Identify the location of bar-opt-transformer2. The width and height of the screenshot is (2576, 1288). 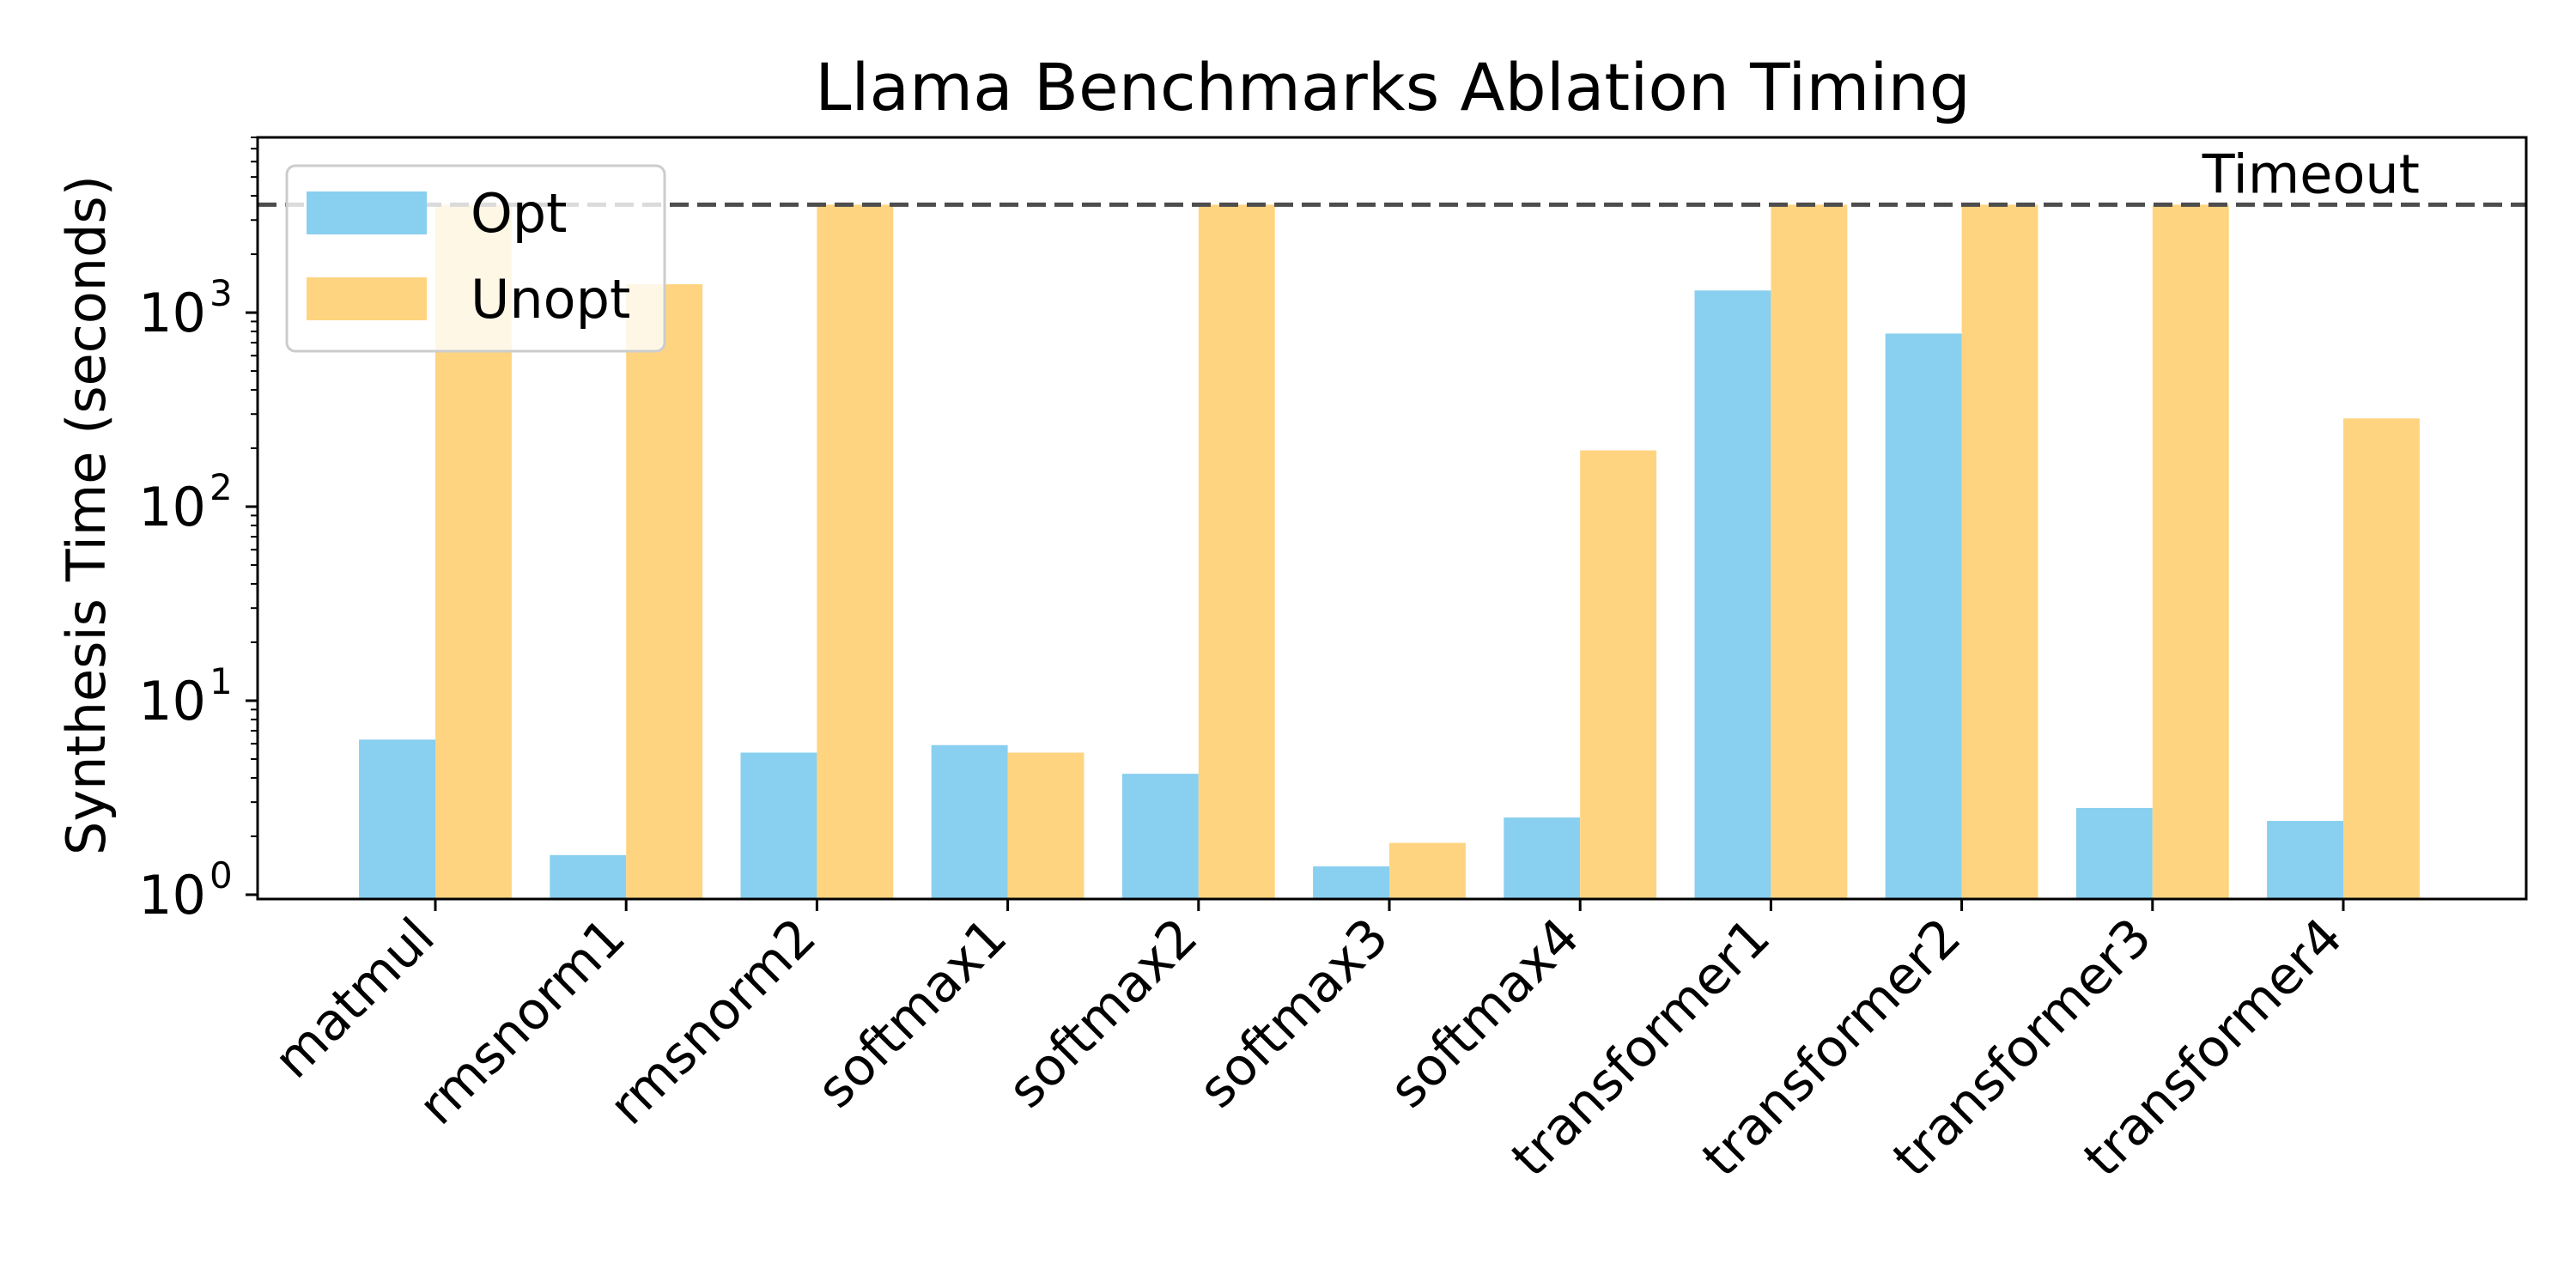
(1923, 616).